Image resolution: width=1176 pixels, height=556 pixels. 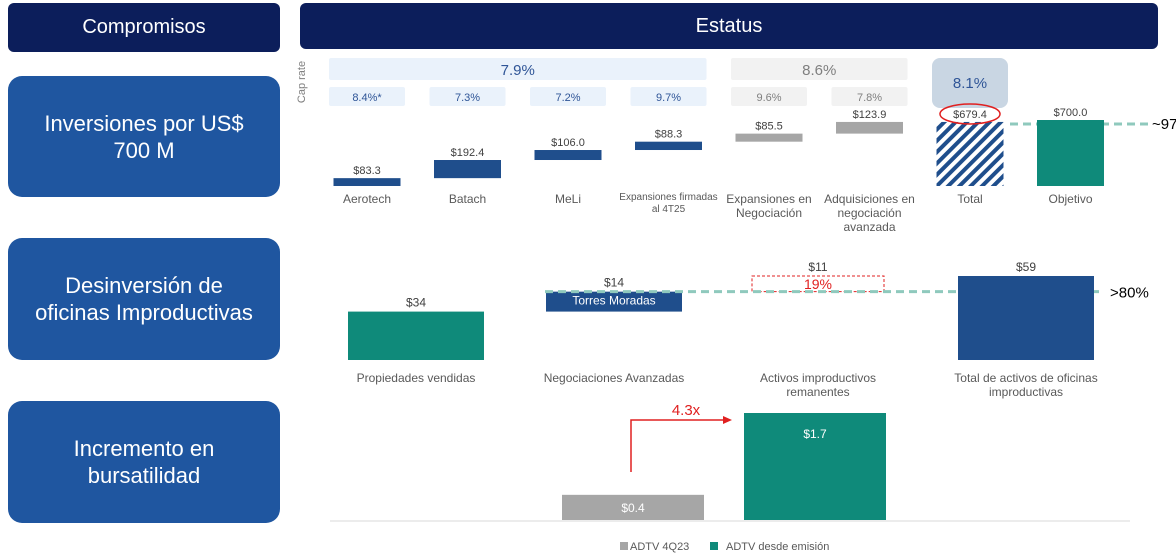 What do you see at coordinates (614, 283) in the screenshot?
I see `value-label: $14` at bounding box center [614, 283].